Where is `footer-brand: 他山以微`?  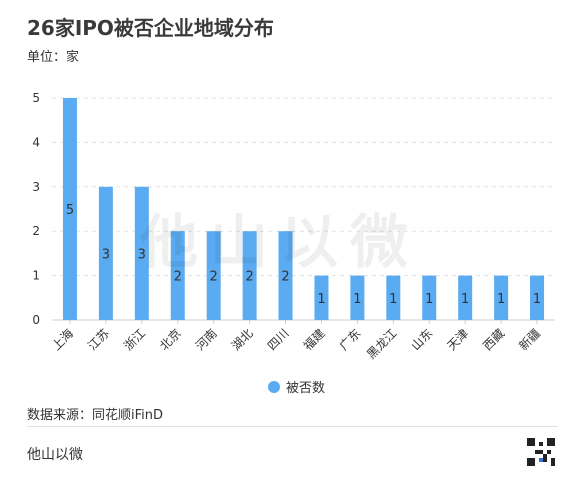 footer-brand: 他山以微 is located at coordinates (55, 455).